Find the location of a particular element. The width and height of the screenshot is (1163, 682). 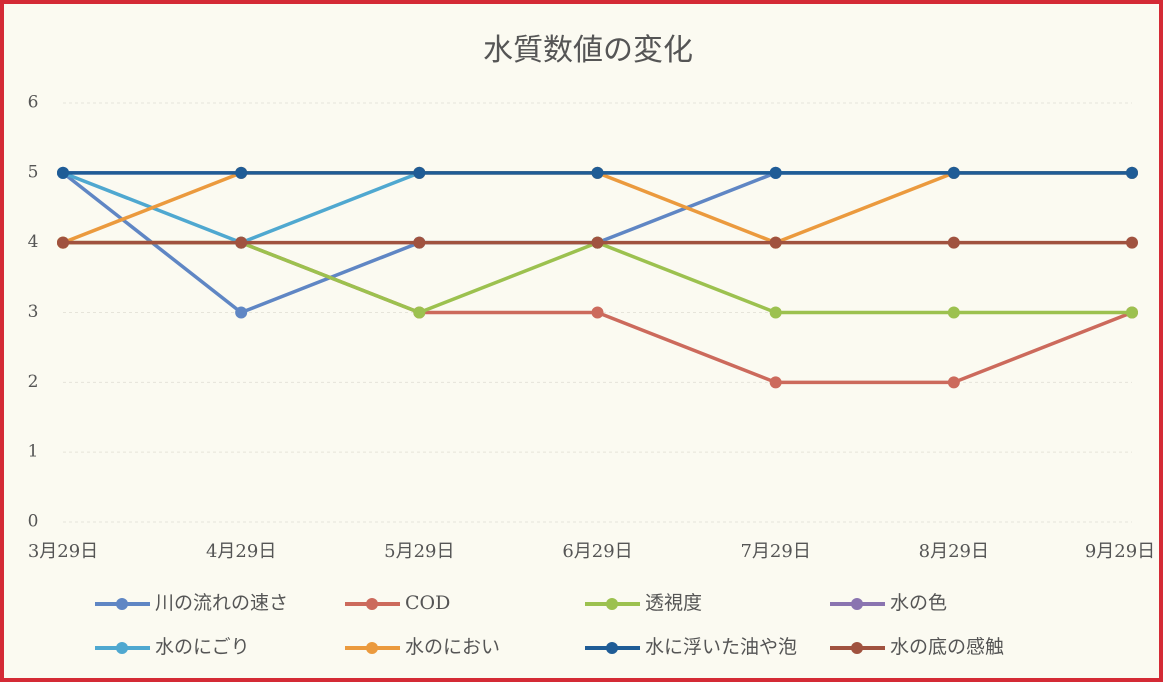

x-tick-label: 7月29日 is located at coordinates (775, 551).